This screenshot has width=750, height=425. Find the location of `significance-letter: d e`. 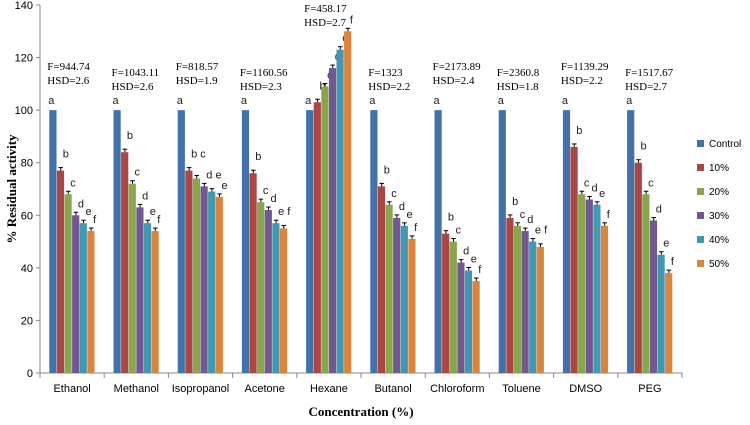

significance-letter: d e is located at coordinates (213, 175).